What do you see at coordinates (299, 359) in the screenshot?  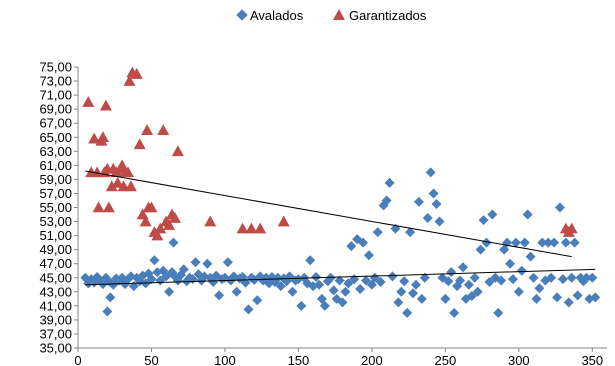 I see `x-tick-label: 150` at bounding box center [299, 359].